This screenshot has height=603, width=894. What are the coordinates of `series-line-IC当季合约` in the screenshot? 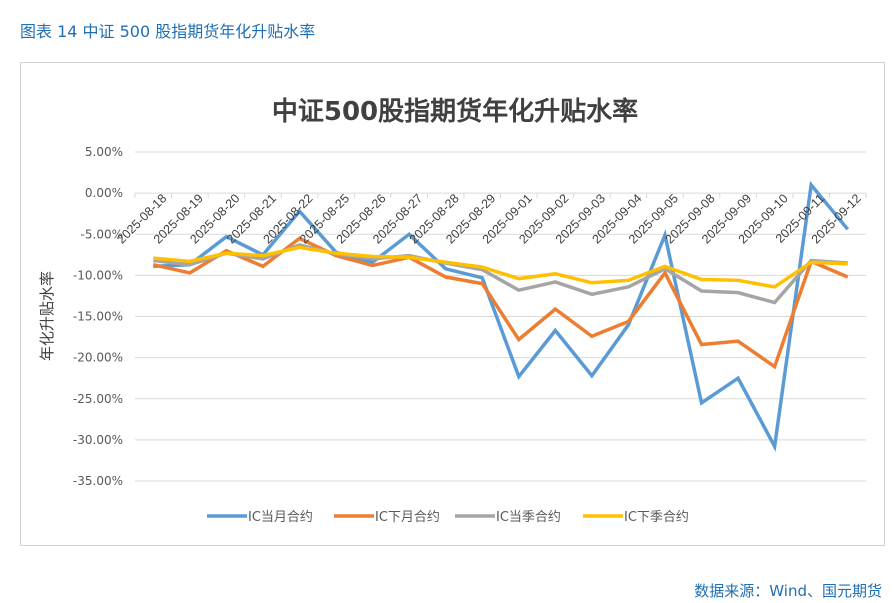 It's located at (500, 274).